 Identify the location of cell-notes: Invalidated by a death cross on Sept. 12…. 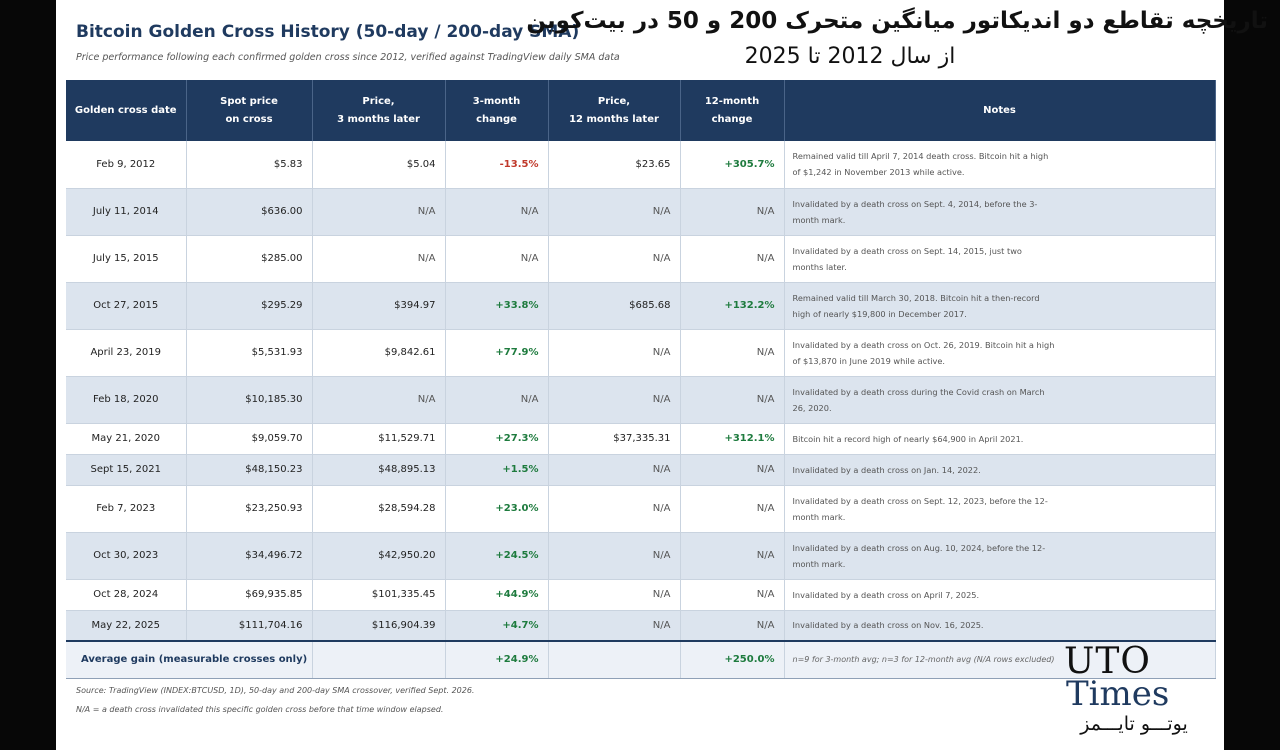
(1000, 509).